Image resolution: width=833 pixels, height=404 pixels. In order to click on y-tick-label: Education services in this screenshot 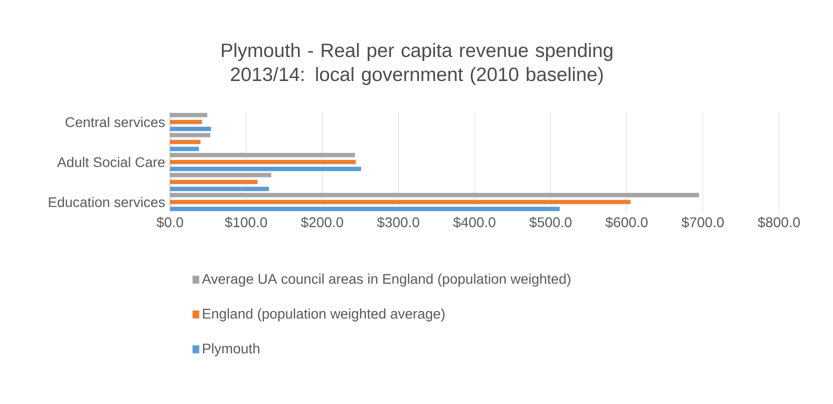, I will do `click(106, 202)`.